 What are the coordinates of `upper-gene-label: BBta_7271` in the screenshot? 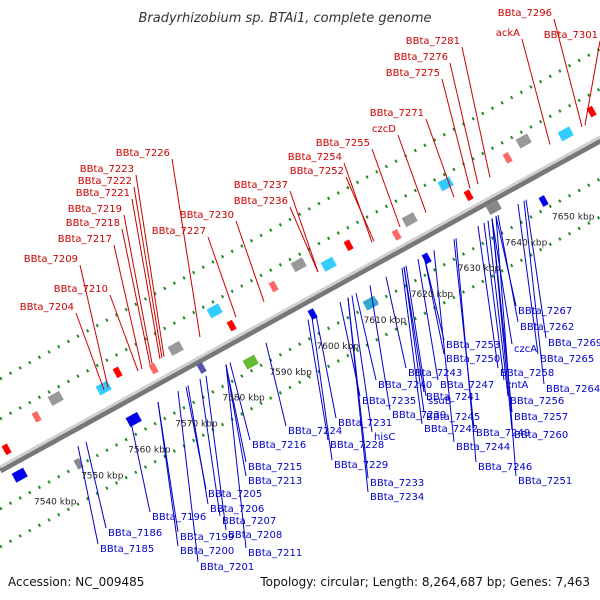 It's located at (397, 113).